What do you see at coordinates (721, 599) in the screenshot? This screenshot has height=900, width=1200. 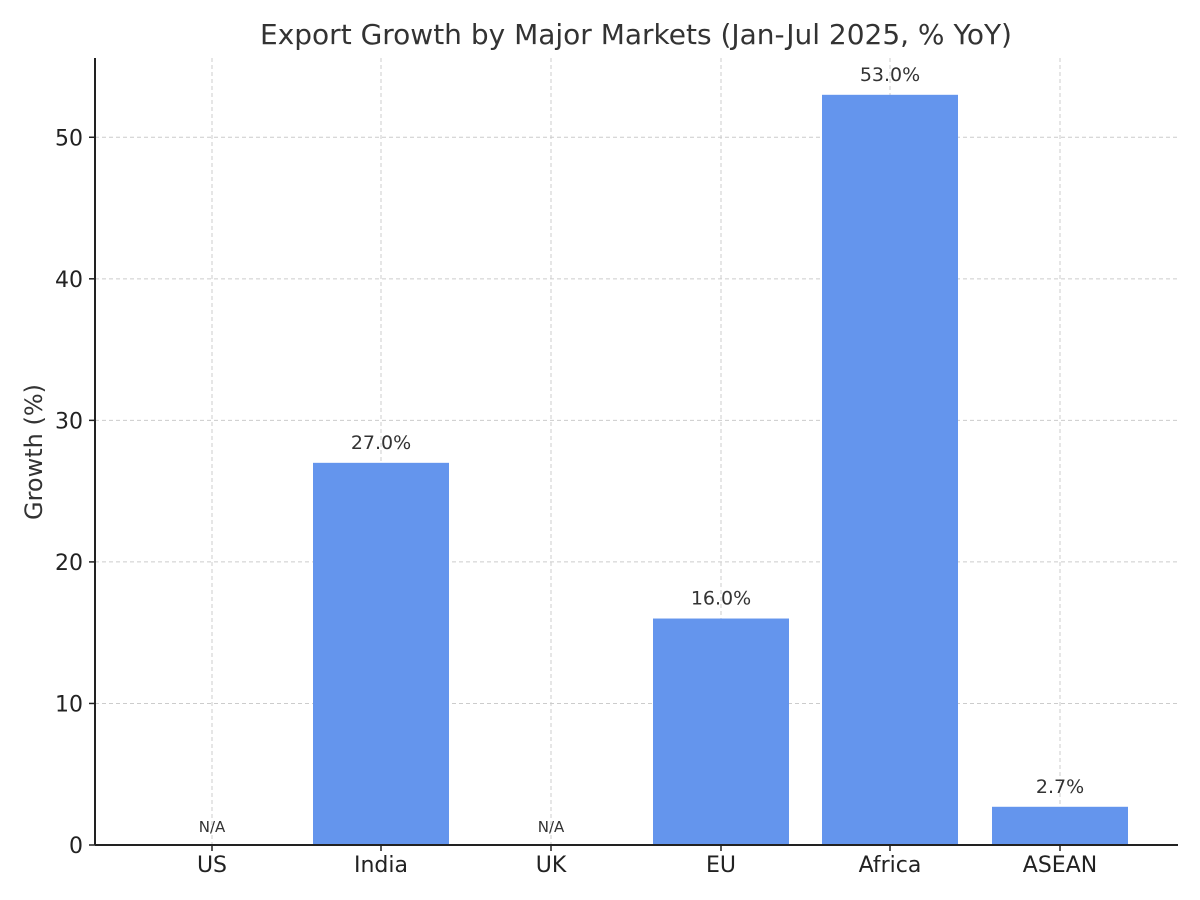 I see `data-label-eu: 16.0%` at bounding box center [721, 599].